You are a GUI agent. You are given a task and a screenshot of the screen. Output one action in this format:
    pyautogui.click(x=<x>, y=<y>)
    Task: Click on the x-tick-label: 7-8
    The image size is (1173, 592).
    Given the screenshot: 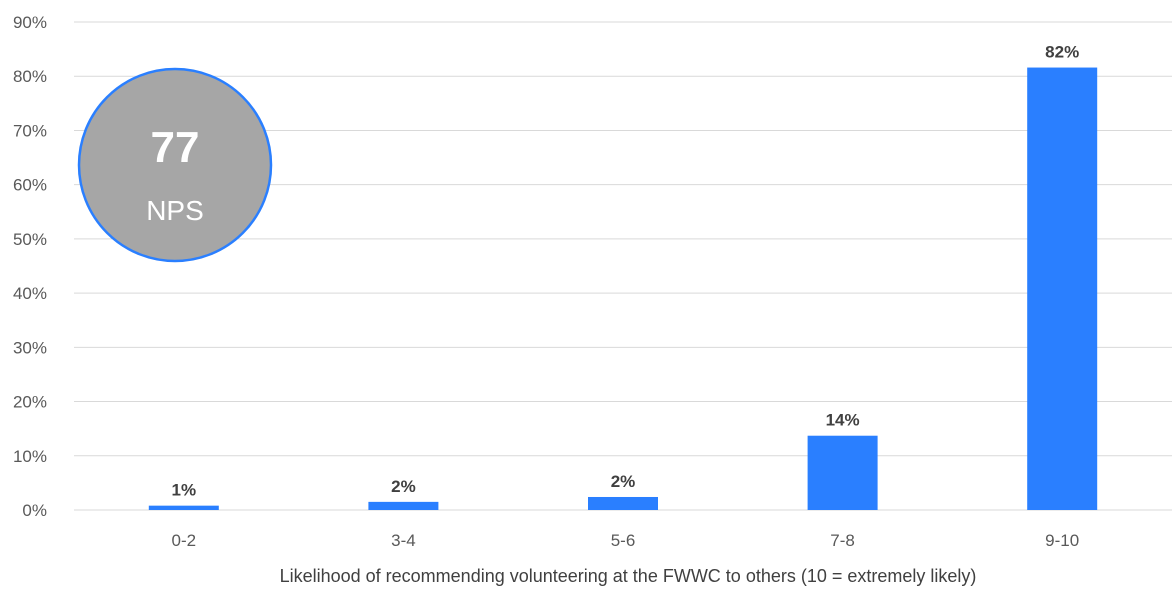 What is the action you would take?
    pyautogui.click(x=842, y=540)
    